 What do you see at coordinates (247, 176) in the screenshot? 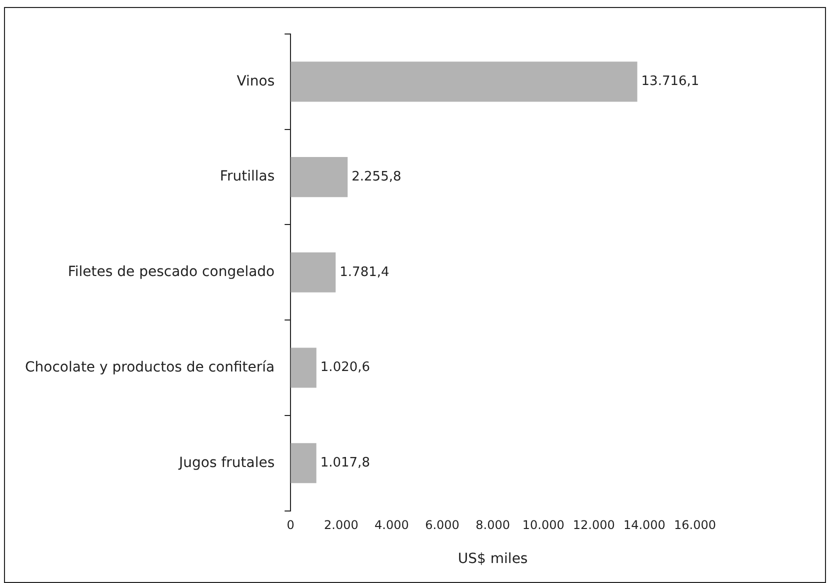
I see `y-tick-label: Frutillas` at bounding box center [247, 176].